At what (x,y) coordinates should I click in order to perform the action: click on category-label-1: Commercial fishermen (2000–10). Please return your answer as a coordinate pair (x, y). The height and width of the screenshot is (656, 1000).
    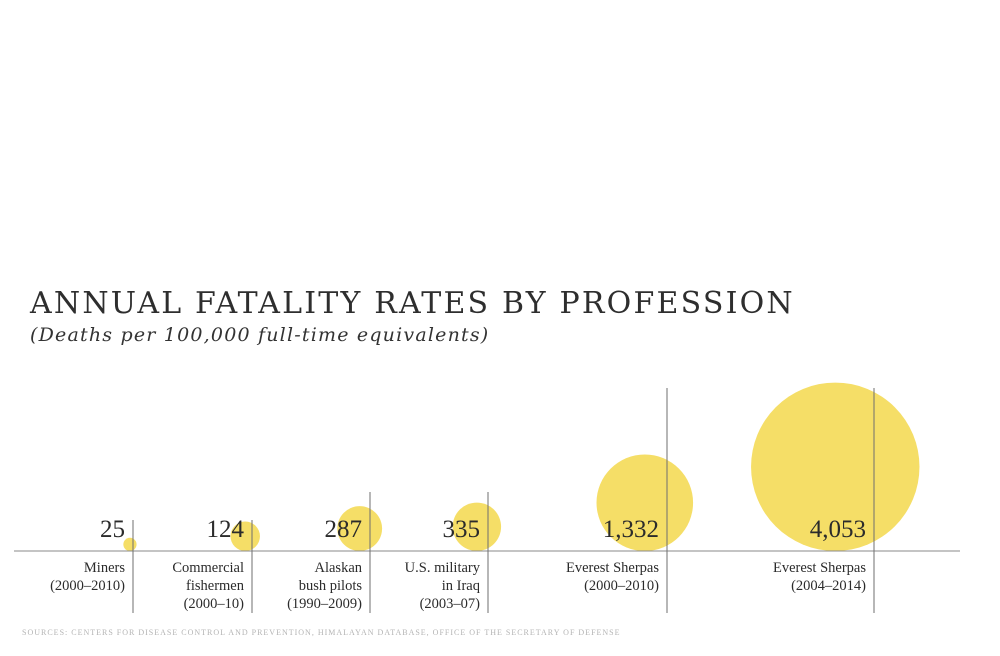
    Looking at the image, I should click on (208, 586).